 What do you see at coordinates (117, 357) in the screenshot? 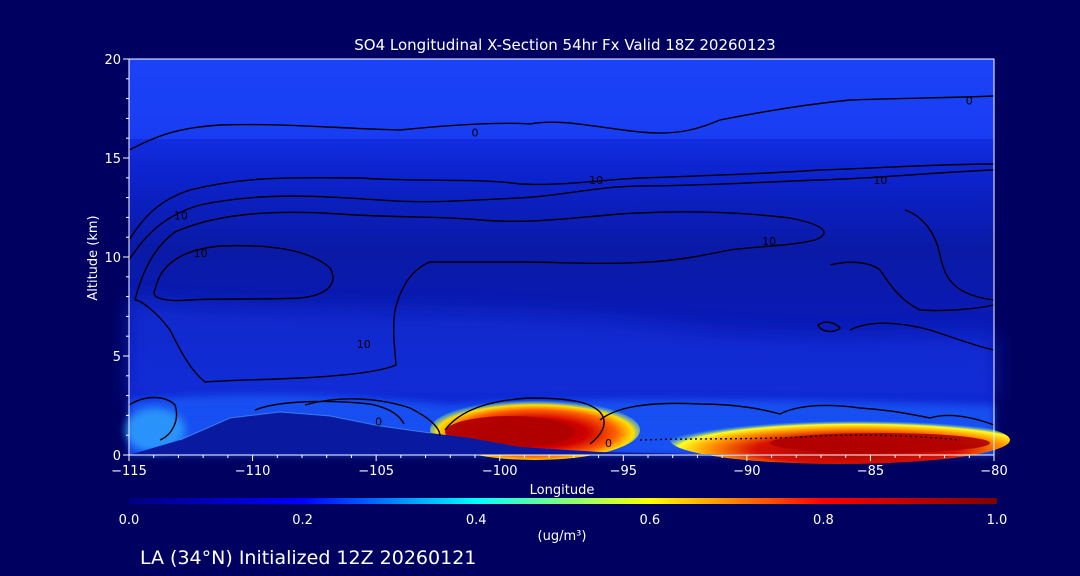
I see `y-tick-label: 5` at bounding box center [117, 357].